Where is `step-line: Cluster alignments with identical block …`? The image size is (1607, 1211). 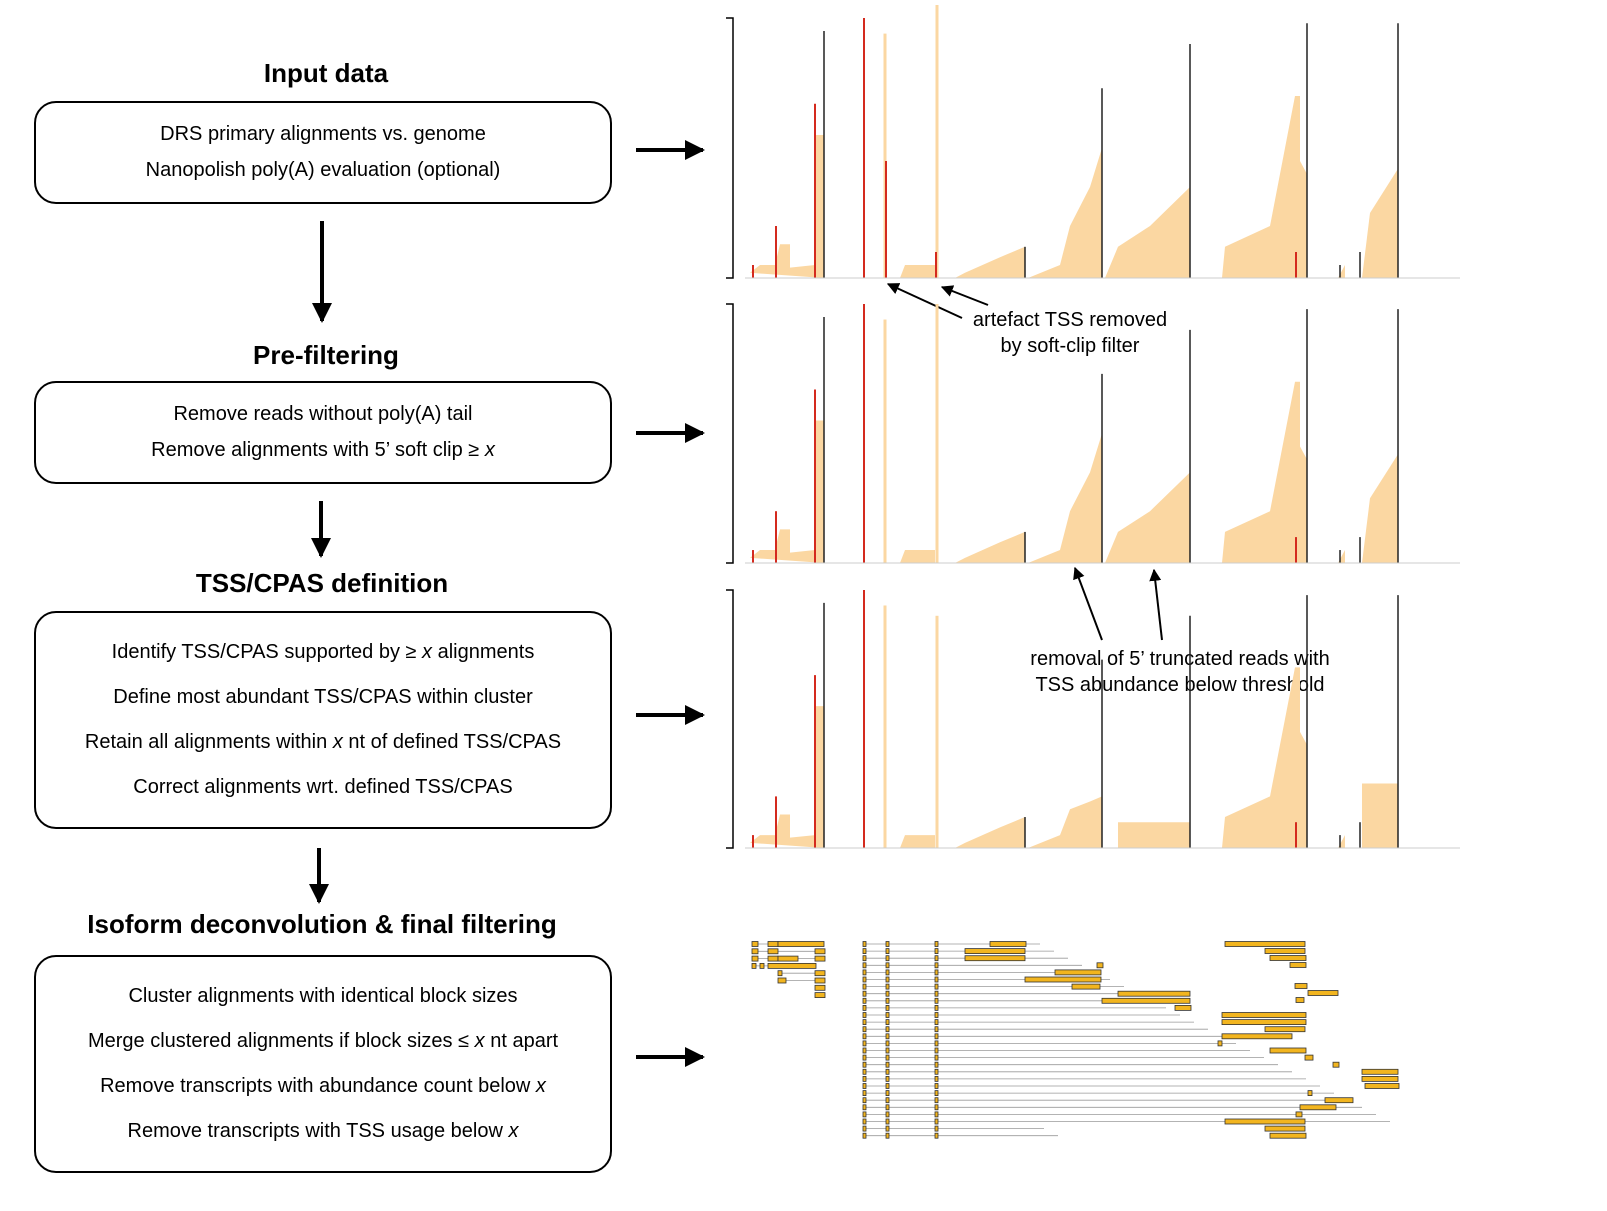 step-line: Cluster alignments with identical block … is located at coordinates (323, 996).